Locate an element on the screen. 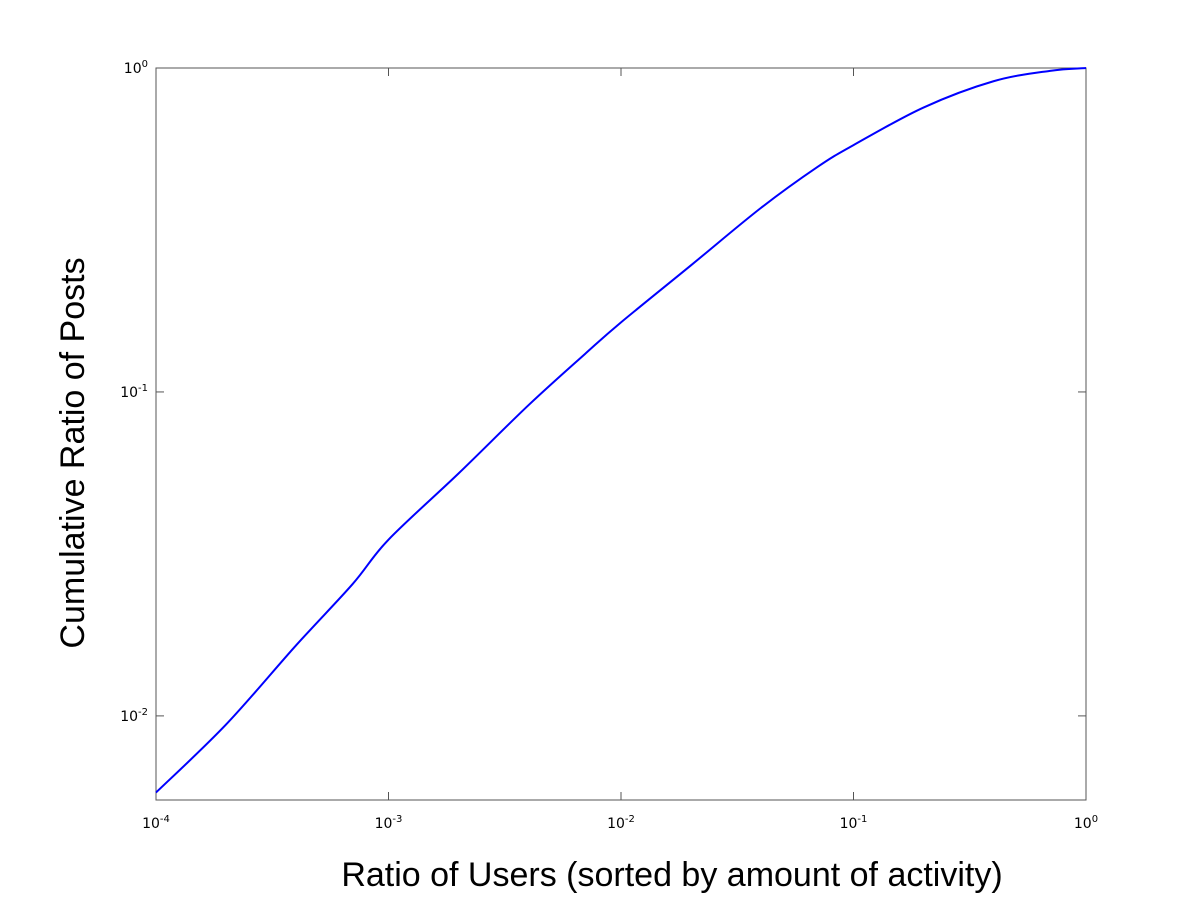 Image resolution: width=1200 pixels, height=900 pixels. x-tick-label: 10⁰ is located at coordinates (1086, 823).